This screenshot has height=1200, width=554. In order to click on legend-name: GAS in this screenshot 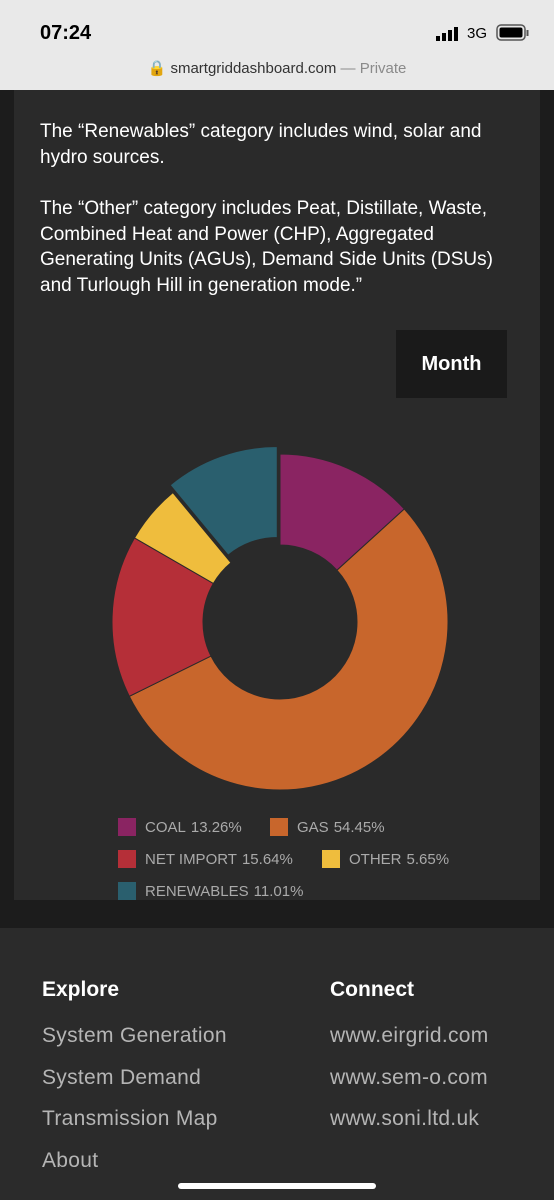, I will do `click(313, 827)`.